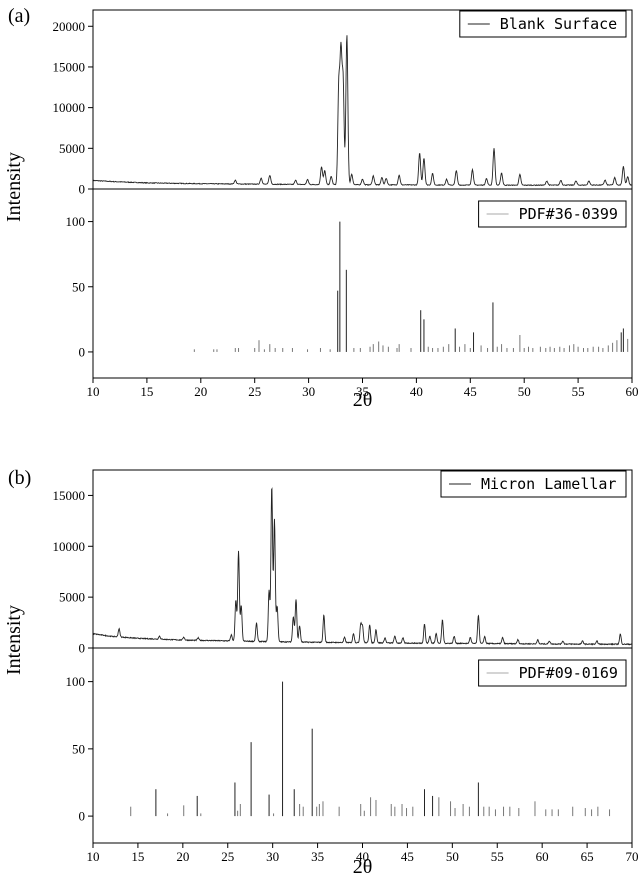  Describe the element at coordinates (69, 26) in the screenshot. I see `y-tick-label: 20000` at that location.